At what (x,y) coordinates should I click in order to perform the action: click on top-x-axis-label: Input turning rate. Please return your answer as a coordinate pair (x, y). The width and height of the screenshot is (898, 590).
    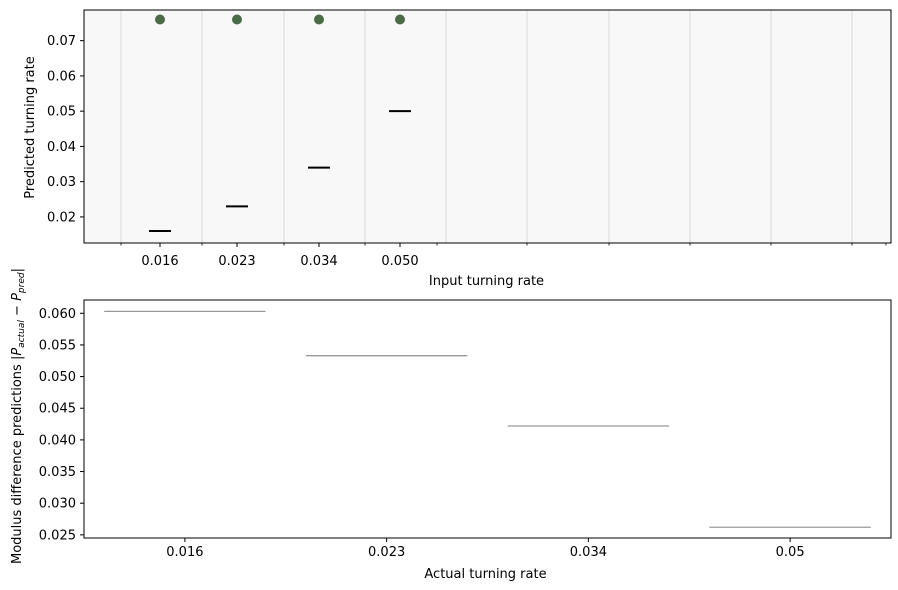
    Looking at the image, I should click on (486, 281).